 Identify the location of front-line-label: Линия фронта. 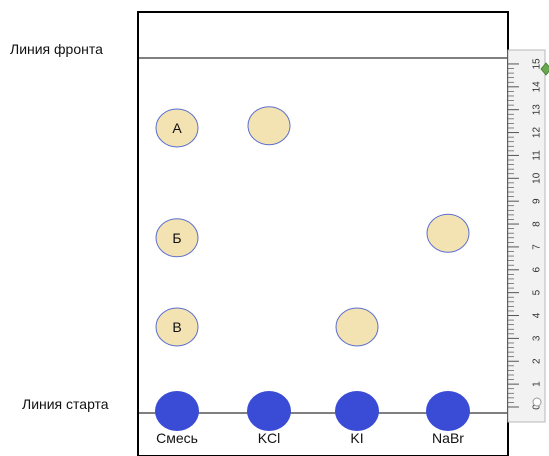
(56, 49).